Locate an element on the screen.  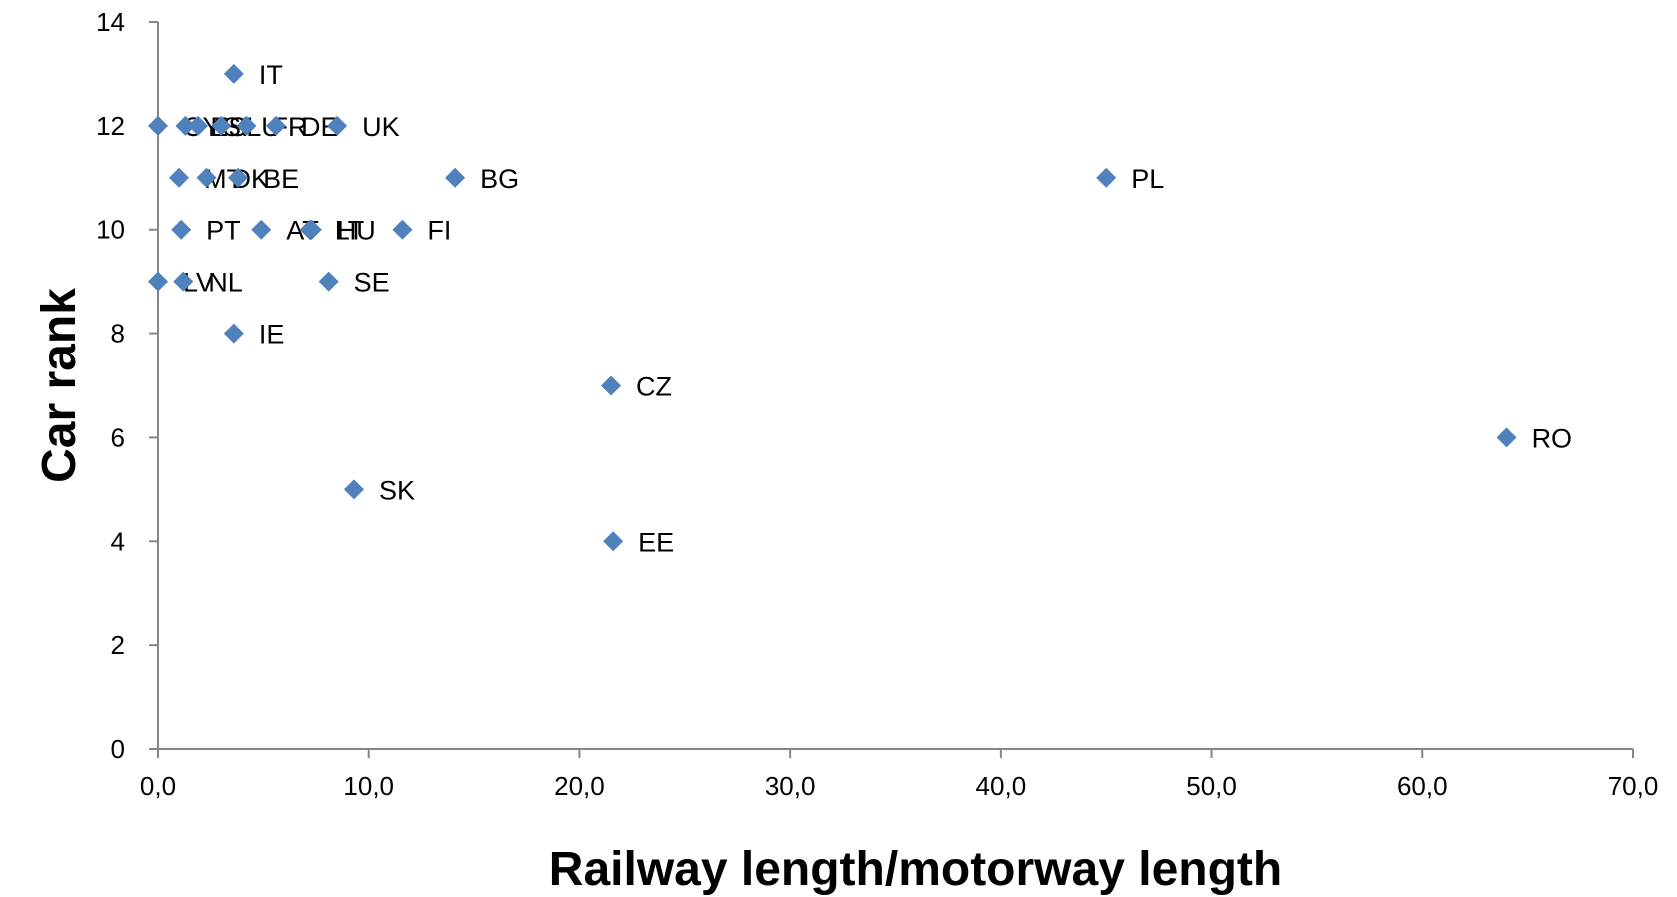
y-tick-label: 14 is located at coordinates (110, 22).